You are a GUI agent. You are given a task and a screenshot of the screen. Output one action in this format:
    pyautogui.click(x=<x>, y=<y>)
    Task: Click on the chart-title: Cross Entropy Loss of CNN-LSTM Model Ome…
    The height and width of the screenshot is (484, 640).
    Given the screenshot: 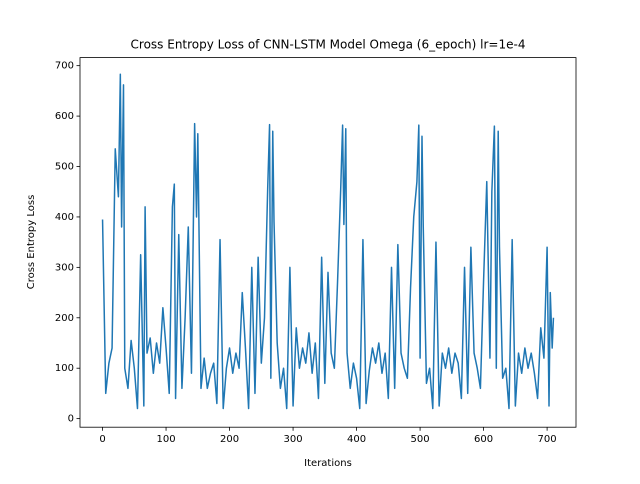 What is the action you would take?
    pyautogui.click(x=328, y=45)
    